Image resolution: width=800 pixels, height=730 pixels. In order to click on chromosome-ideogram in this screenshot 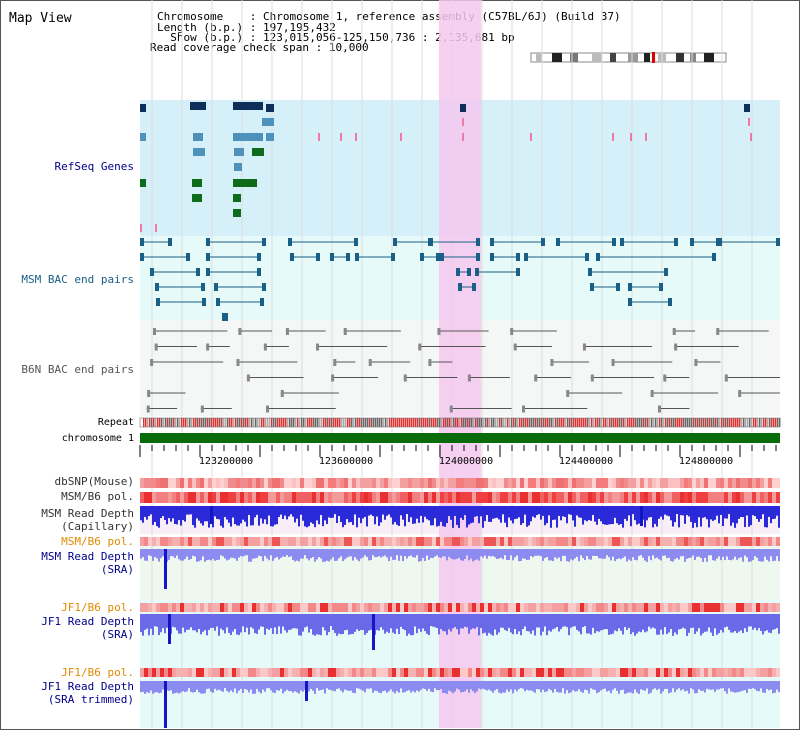, I will do `click(629, 58)`.